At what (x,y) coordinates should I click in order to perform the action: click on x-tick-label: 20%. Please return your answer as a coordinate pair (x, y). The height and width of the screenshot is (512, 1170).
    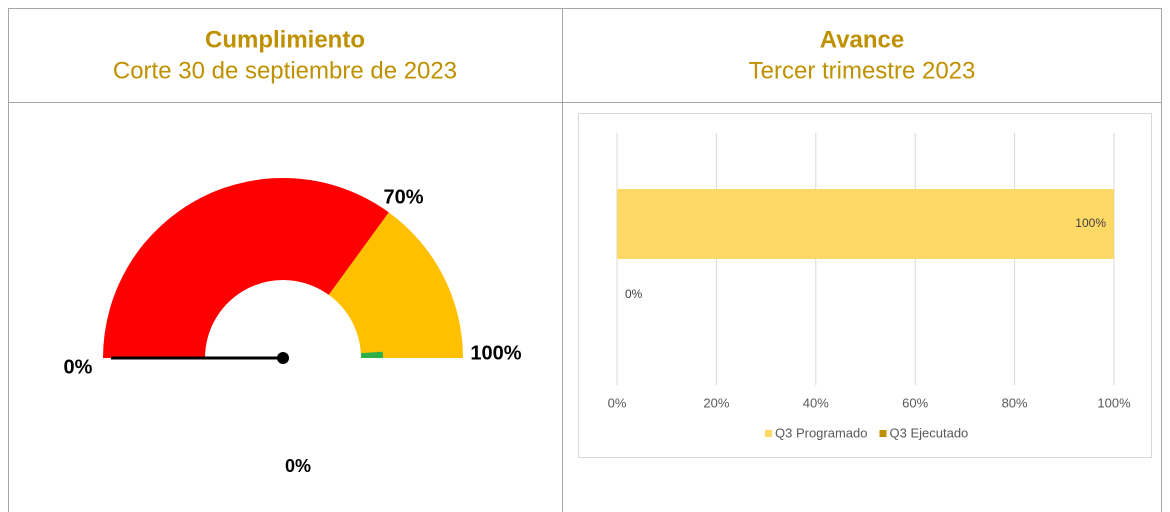
    Looking at the image, I should click on (716, 402).